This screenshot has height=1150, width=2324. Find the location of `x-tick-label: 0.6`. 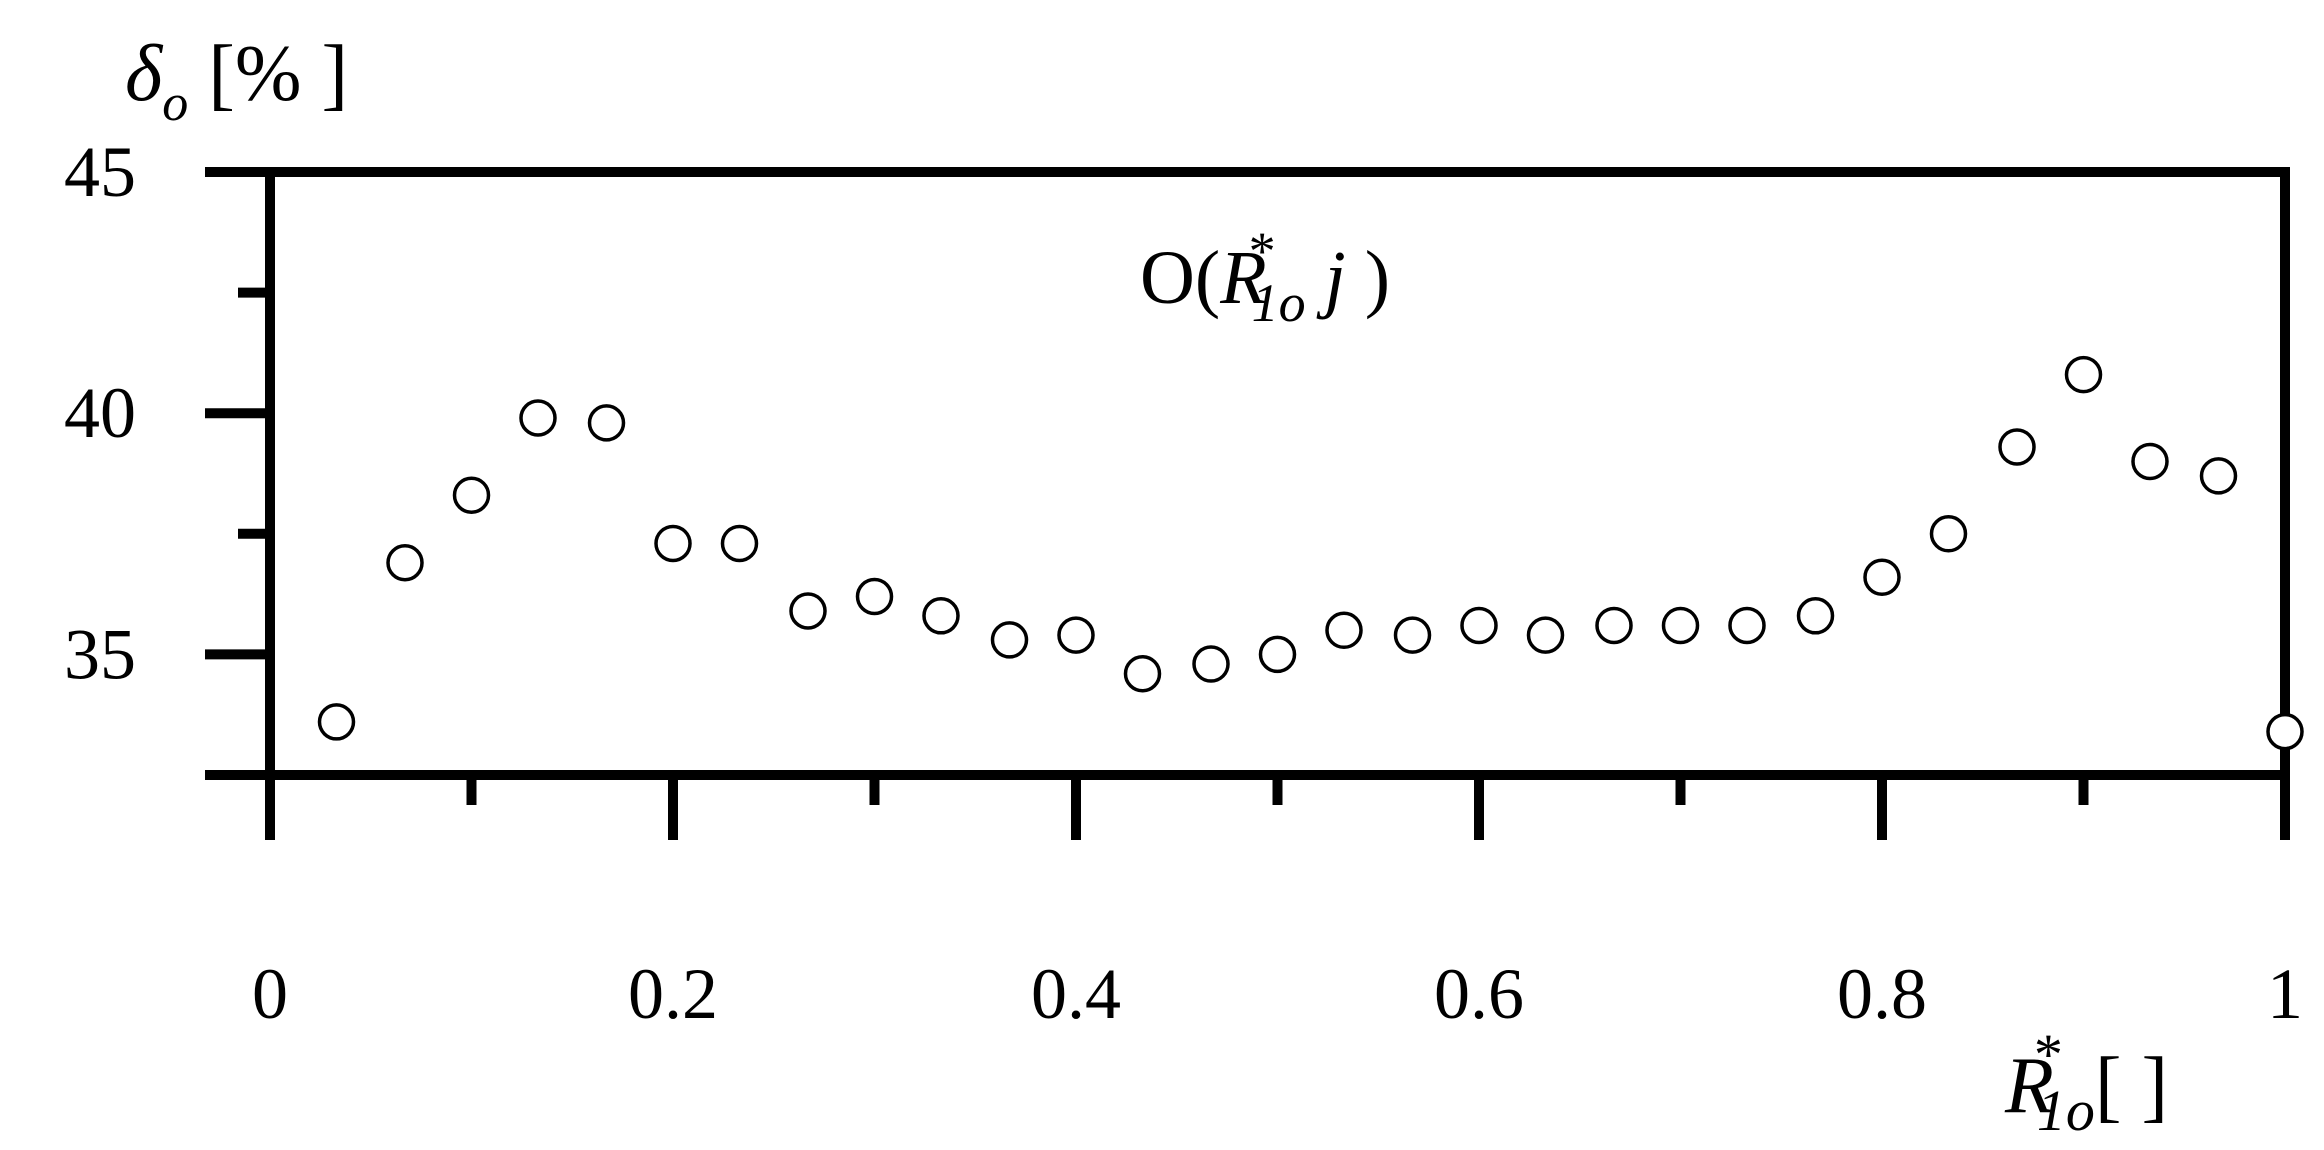

x-tick-label: 0.6 is located at coordinates (1479, 994).